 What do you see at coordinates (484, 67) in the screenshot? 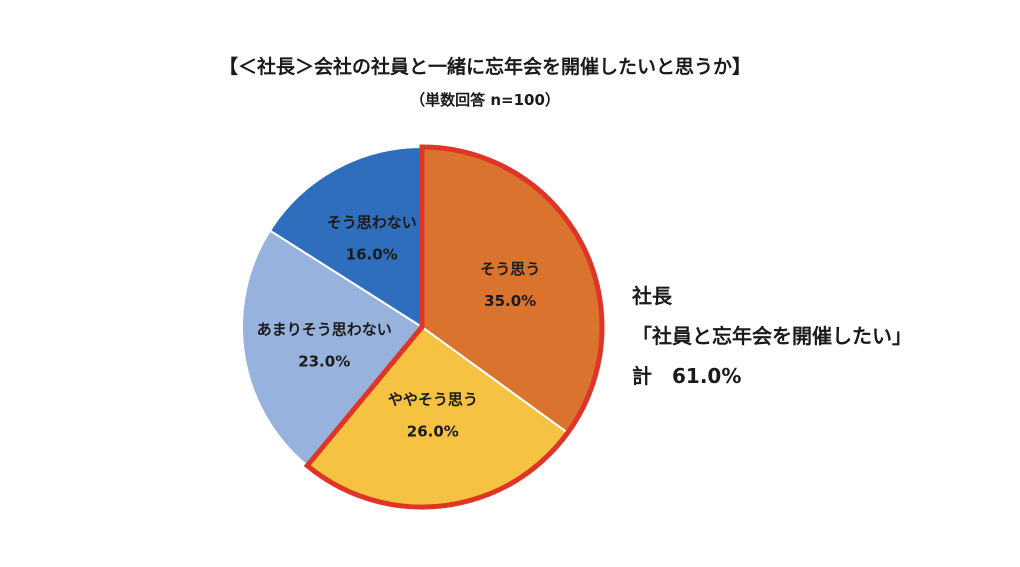
I see `chart-title: 【＜社長＞会社の社員と一緒に忘年会を開催したいと思うか】` at bounding box center [484, 67].